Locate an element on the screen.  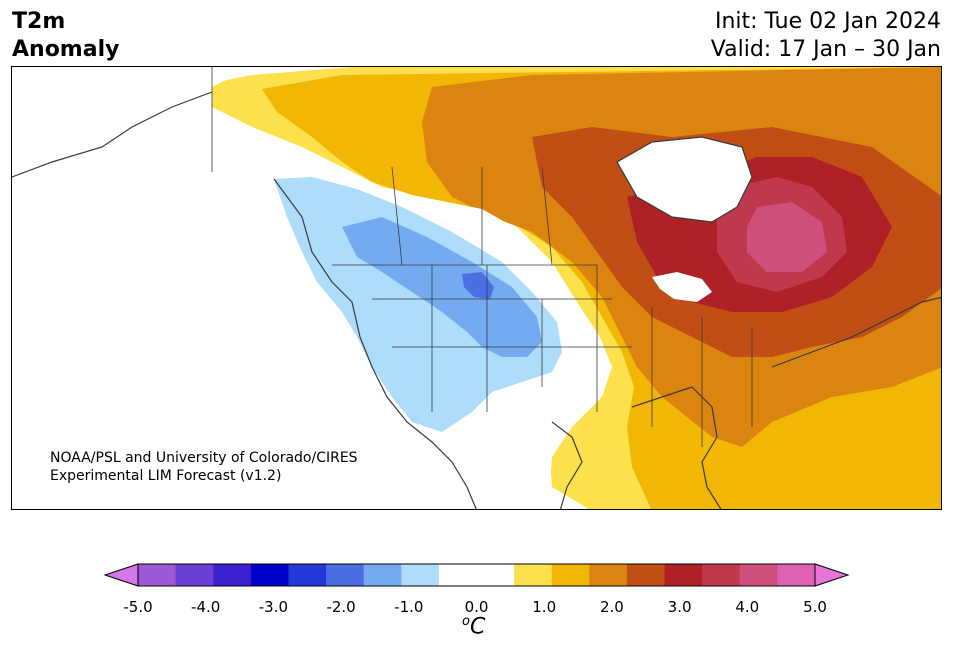
colorbar-over-extend is located at coordinates (832, 575).